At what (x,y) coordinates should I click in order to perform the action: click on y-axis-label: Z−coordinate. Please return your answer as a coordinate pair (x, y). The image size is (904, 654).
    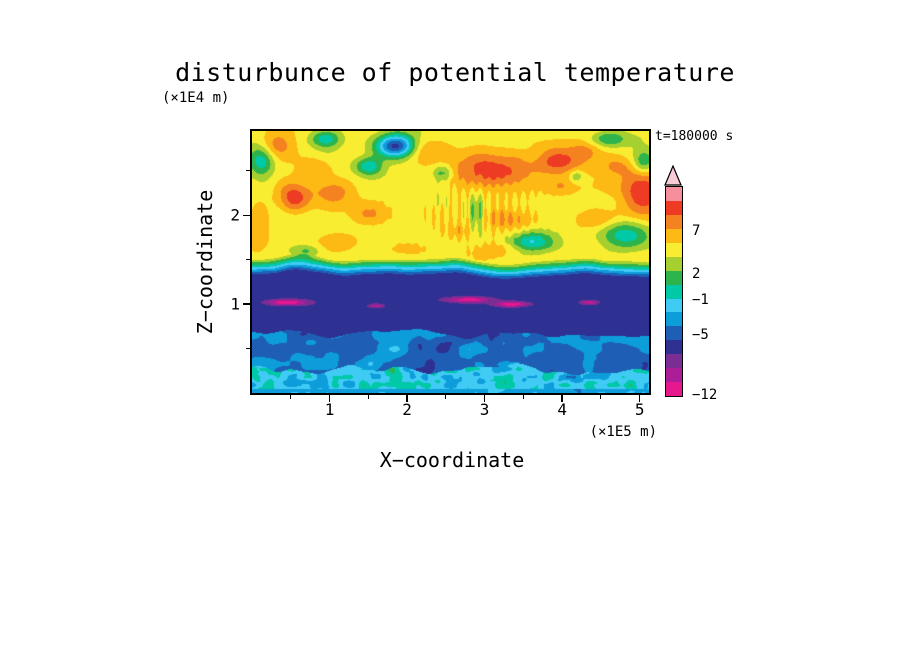
    Looking at the image, I should click on (205, 262).